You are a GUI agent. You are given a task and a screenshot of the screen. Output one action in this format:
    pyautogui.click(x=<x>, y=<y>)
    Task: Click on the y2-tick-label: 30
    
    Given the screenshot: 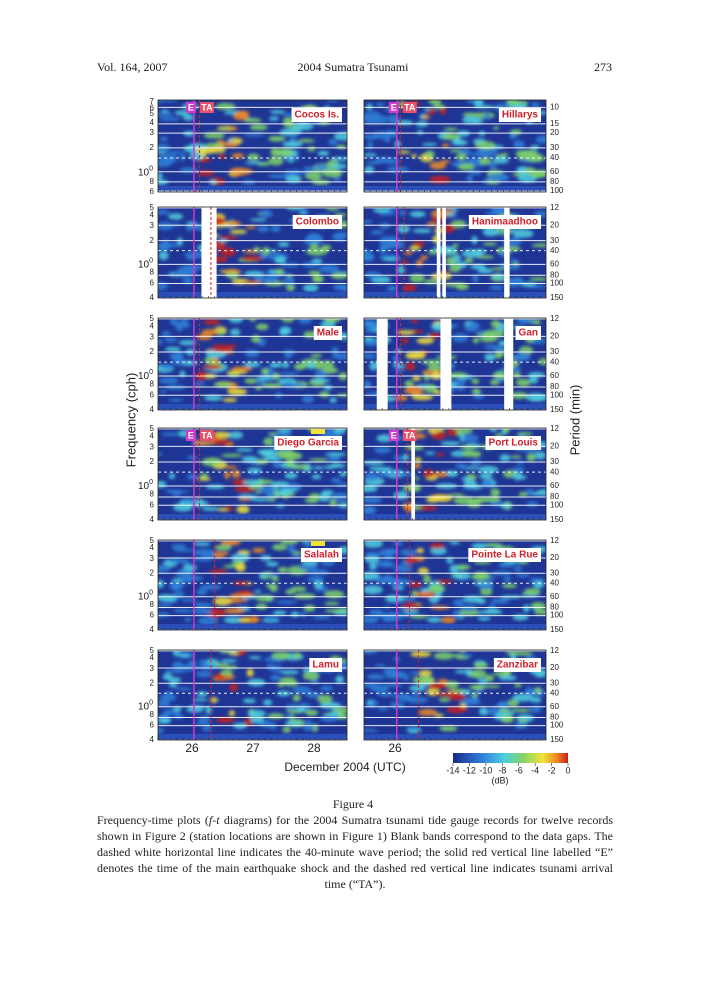 What is the action you would take?
    pyautogui.click(x=554, y=461)
    